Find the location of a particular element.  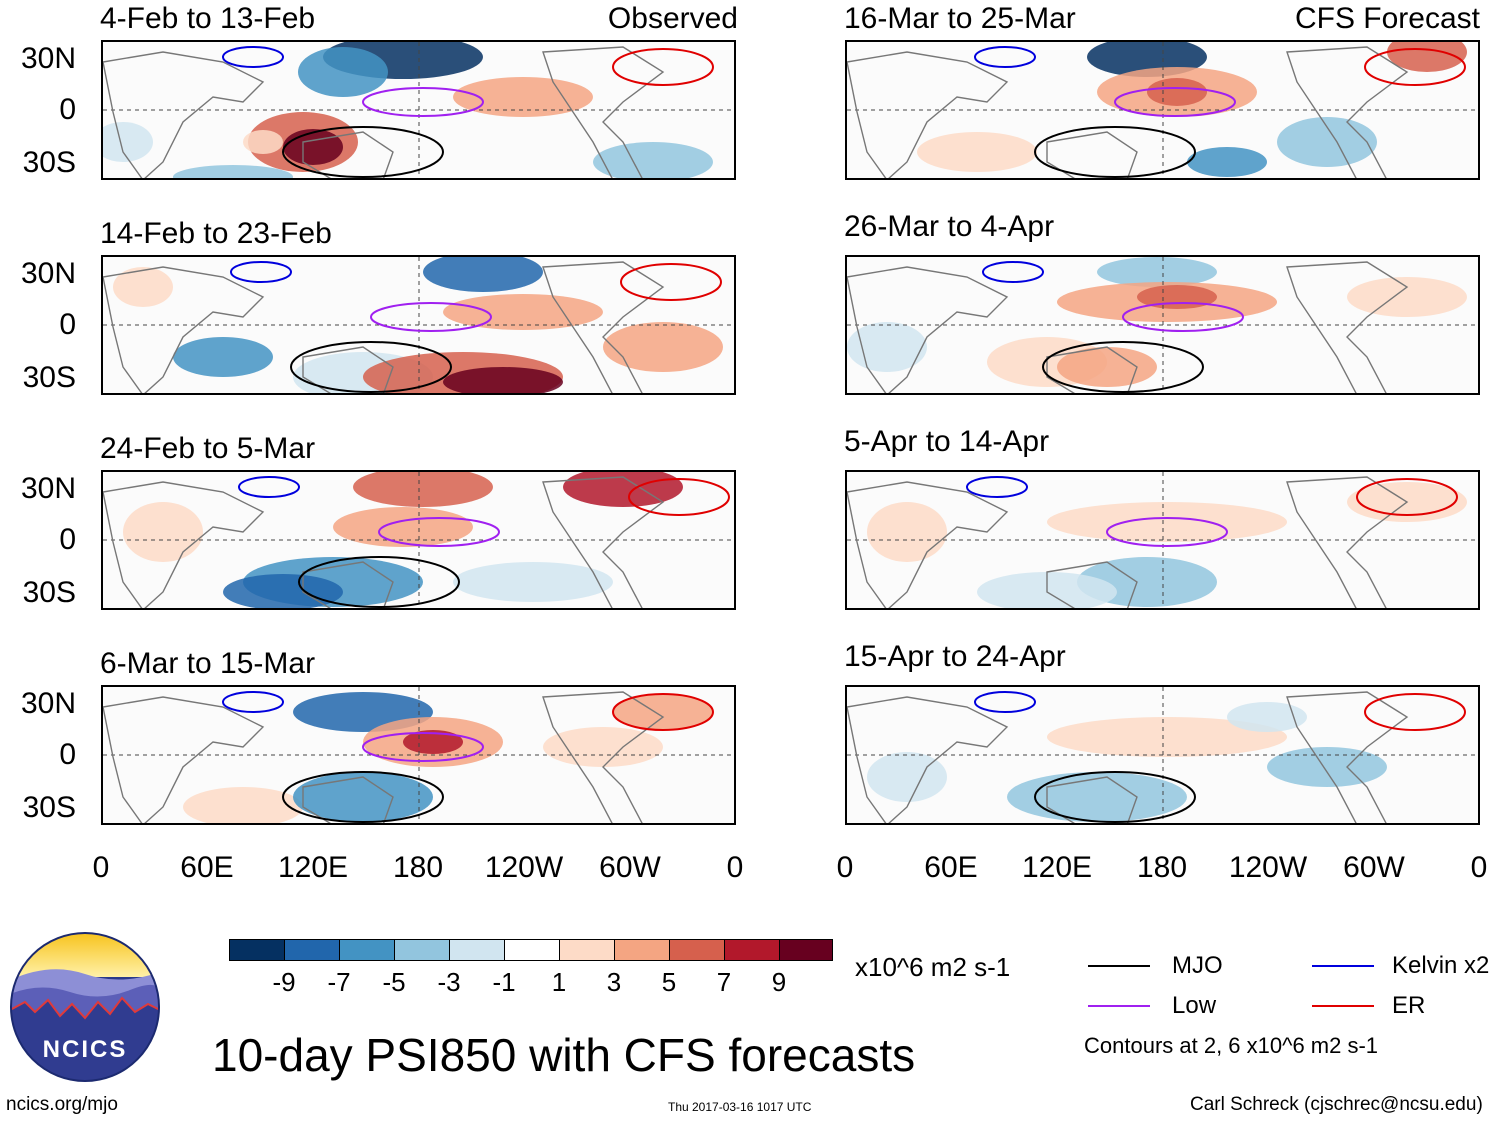

colorbar-tick: 3 is located at coordinates (614, 982).